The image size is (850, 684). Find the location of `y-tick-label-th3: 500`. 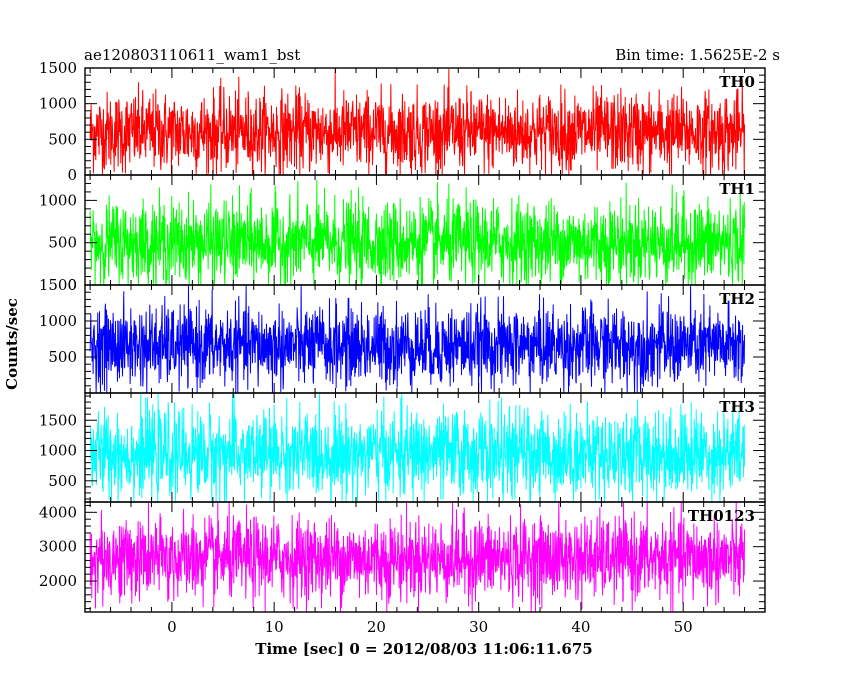

y-tick-label-th3: 500 is located at coordinates (62, 481).